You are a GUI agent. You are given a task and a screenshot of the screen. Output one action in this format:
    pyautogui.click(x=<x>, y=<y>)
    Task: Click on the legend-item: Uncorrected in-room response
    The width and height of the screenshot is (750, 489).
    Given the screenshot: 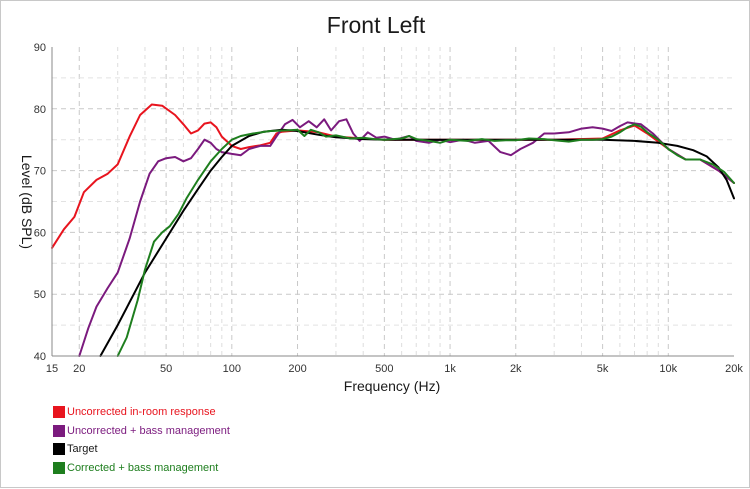 What is the action you would take?
    pyautogui.click(x=141, y=412)
    